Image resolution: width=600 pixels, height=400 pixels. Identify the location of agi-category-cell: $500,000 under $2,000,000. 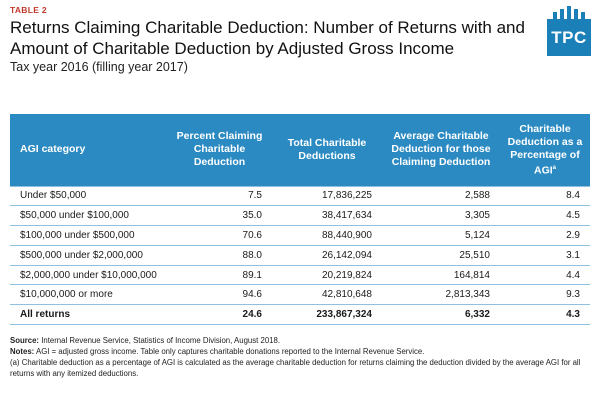
(88, 255).